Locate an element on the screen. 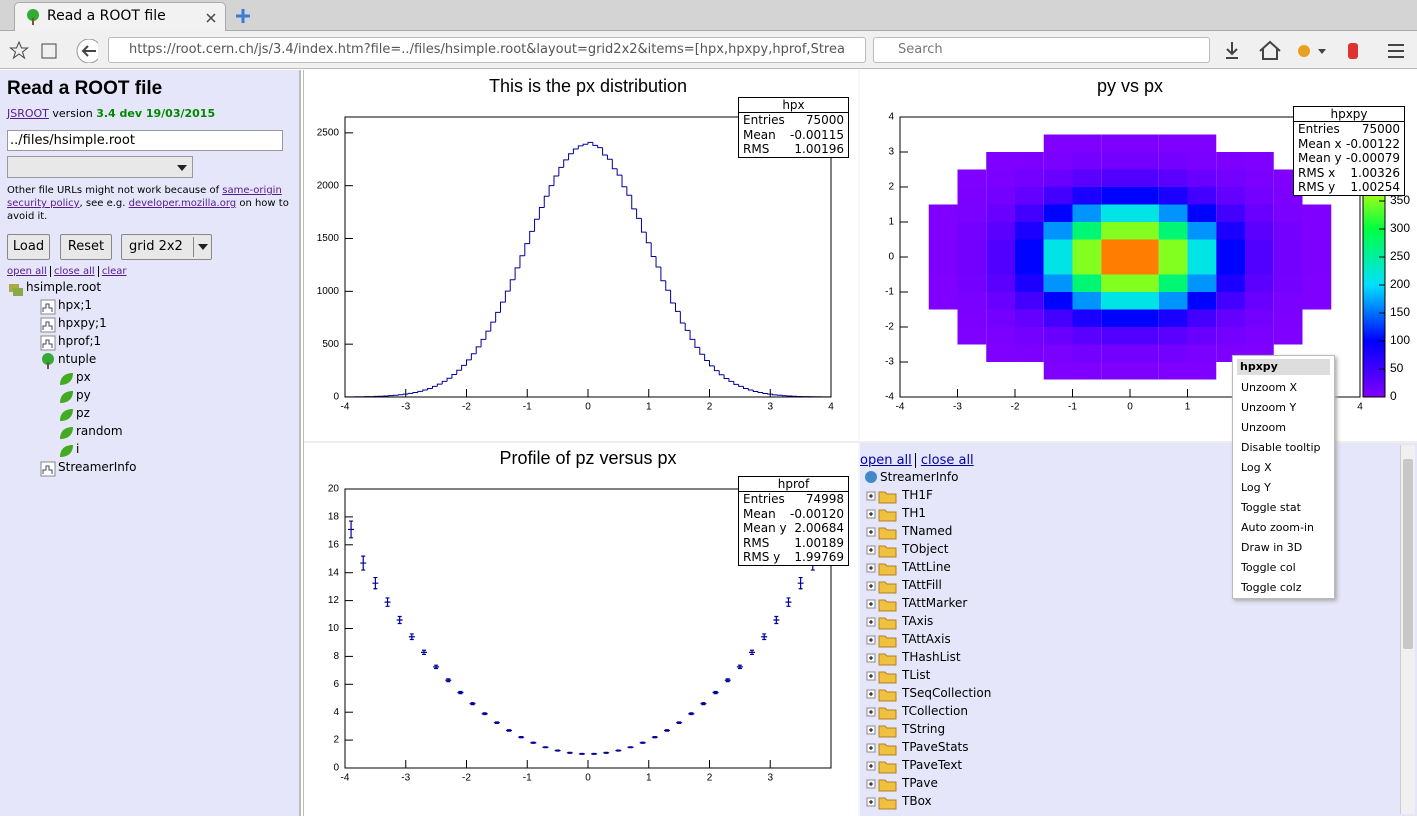 Image resolution: width=1417 pixels, height=818 pixels. streamer-item: TString is located at coordinates (905, 729).